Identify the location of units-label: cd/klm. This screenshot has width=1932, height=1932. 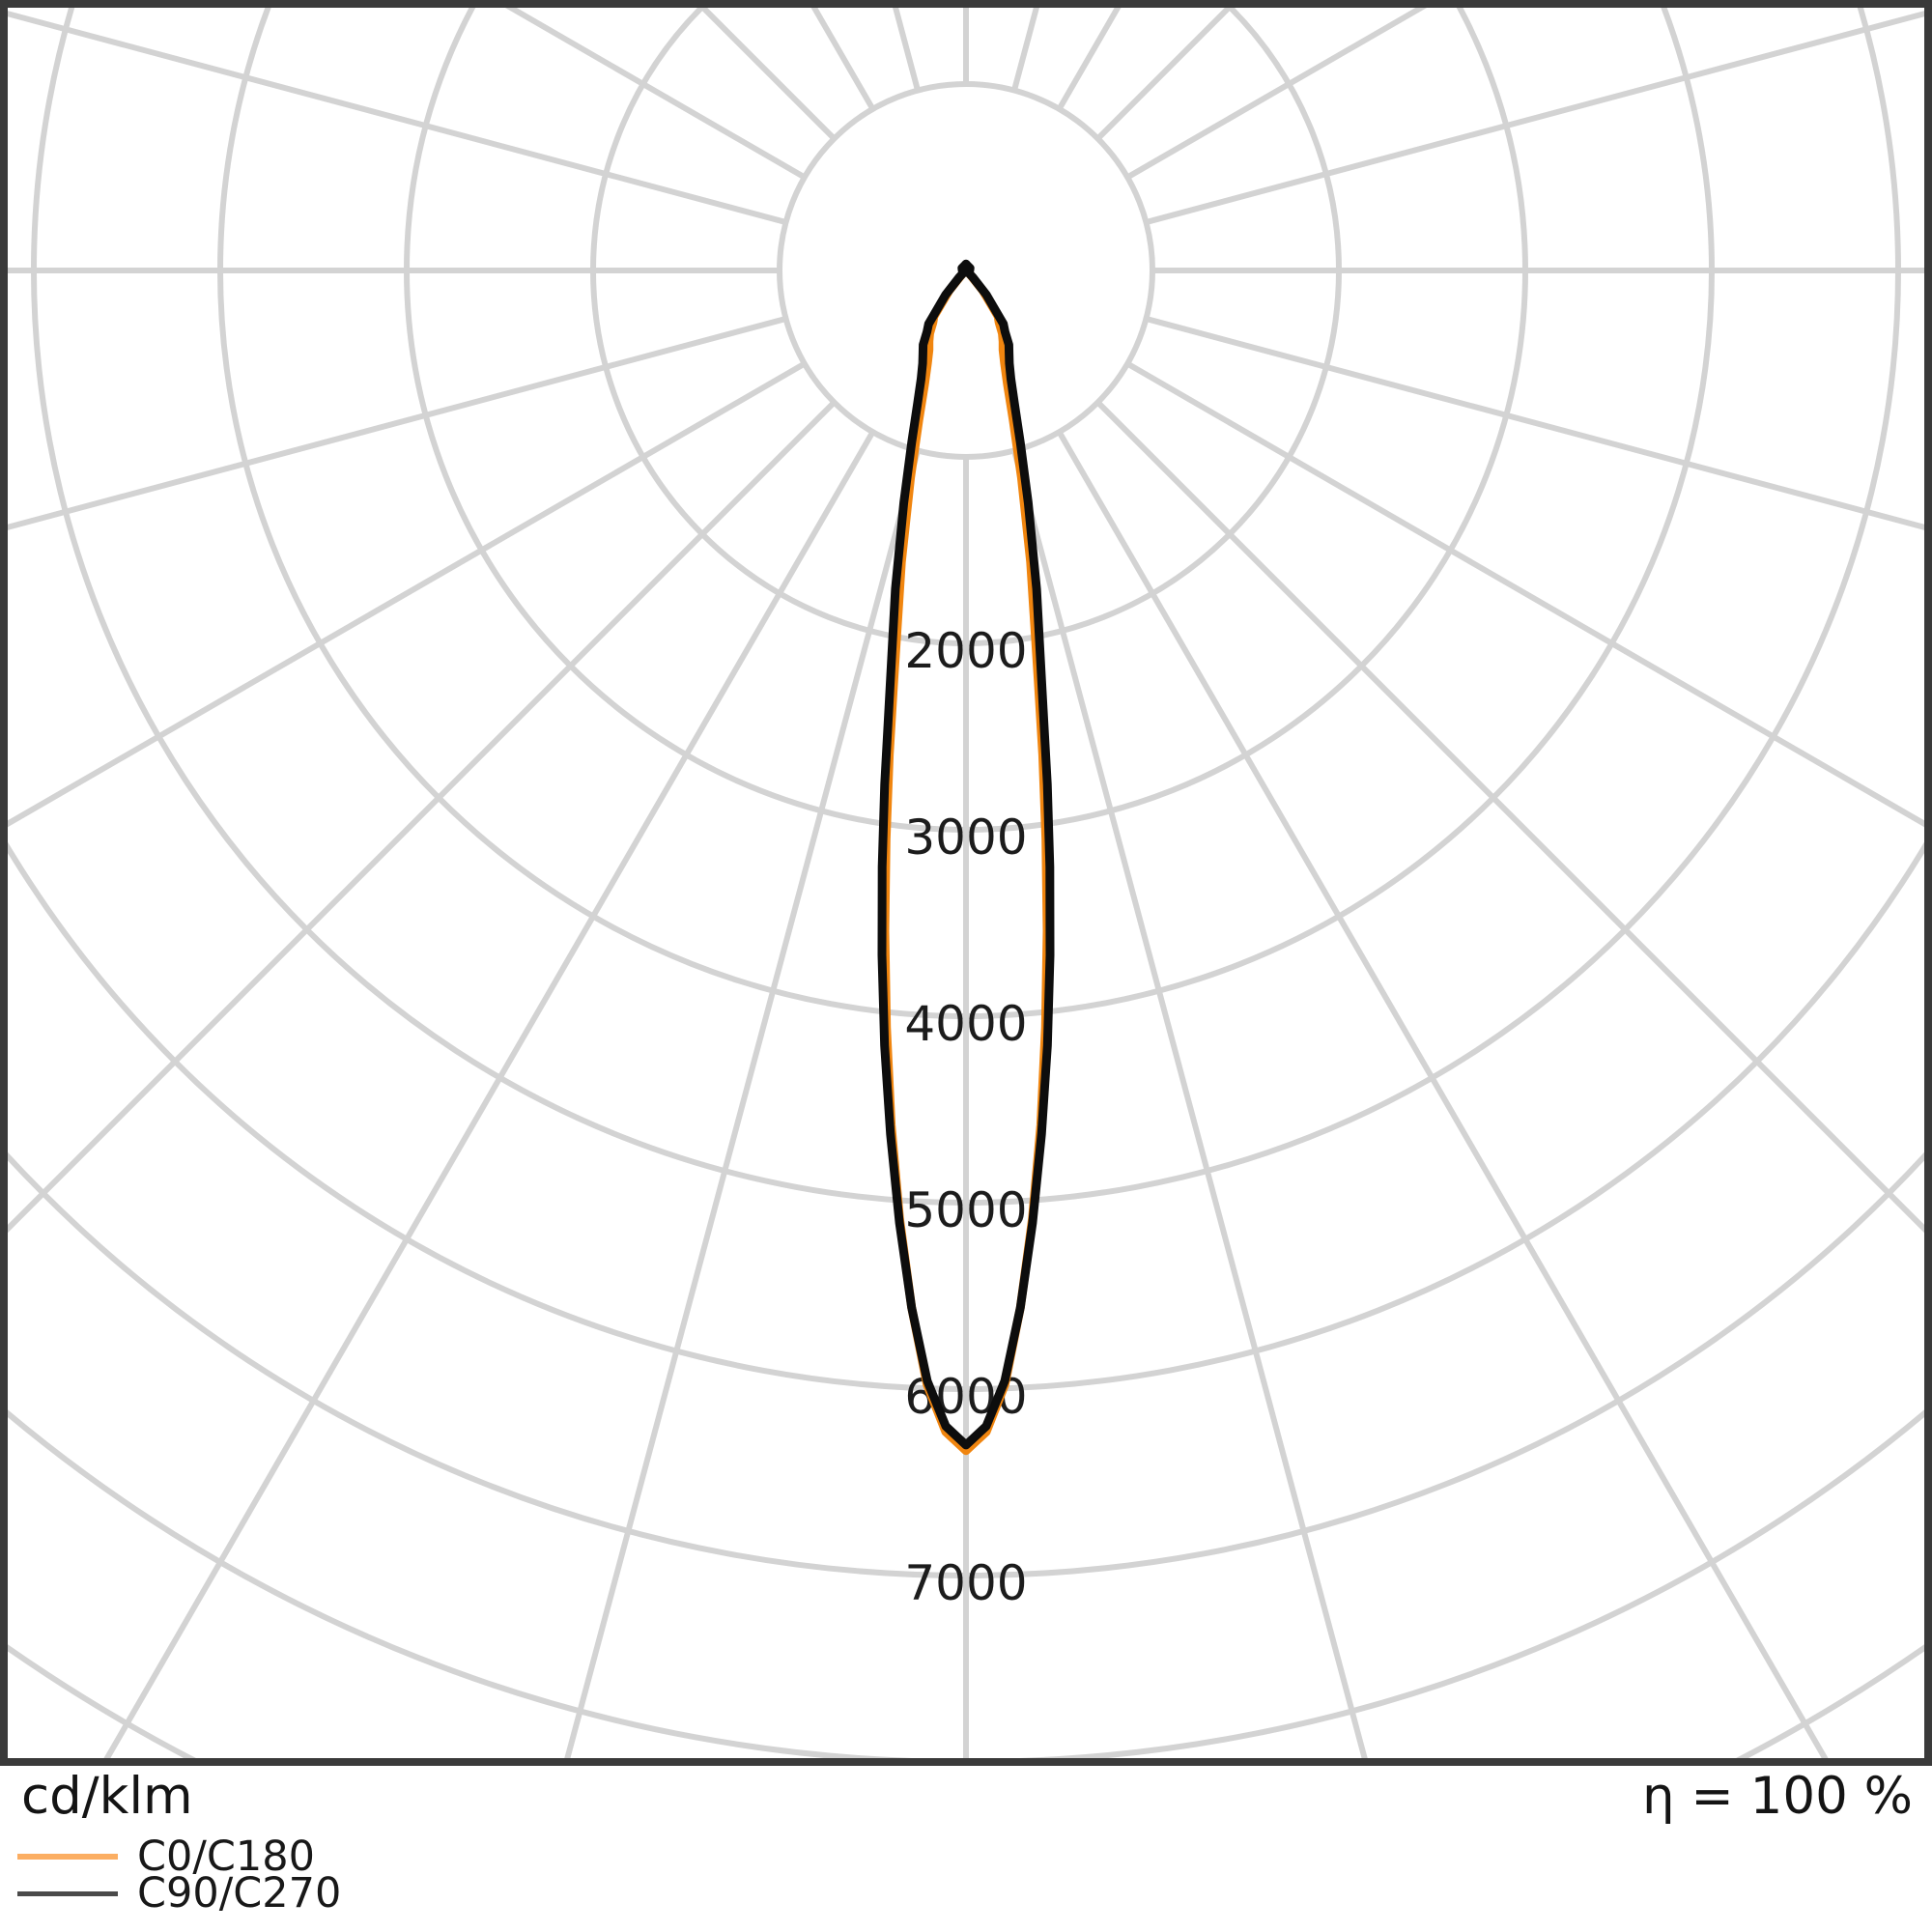
(107, 1796).